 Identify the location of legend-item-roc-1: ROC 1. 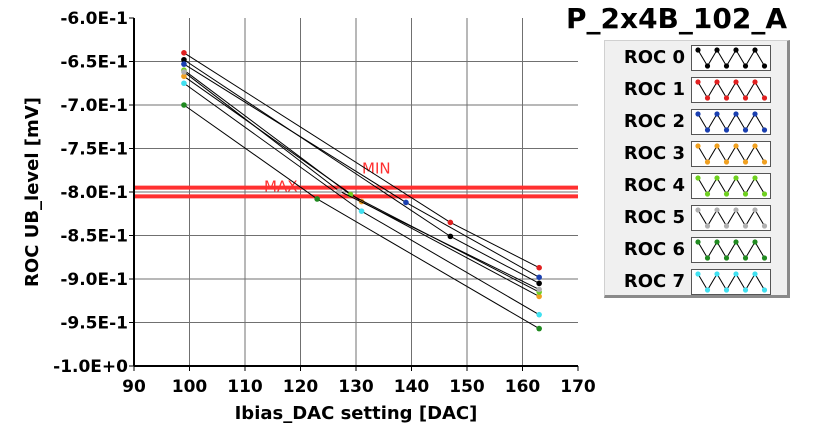
(695, 90).